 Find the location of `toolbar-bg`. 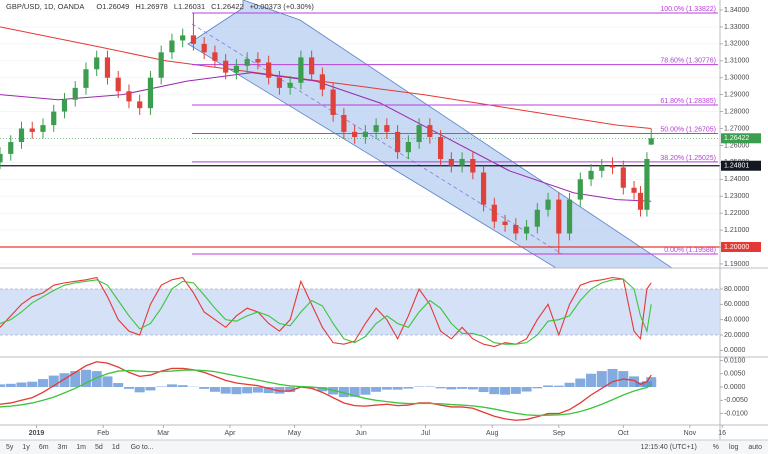

toolbar-bg is located at coordinates (384, 447).